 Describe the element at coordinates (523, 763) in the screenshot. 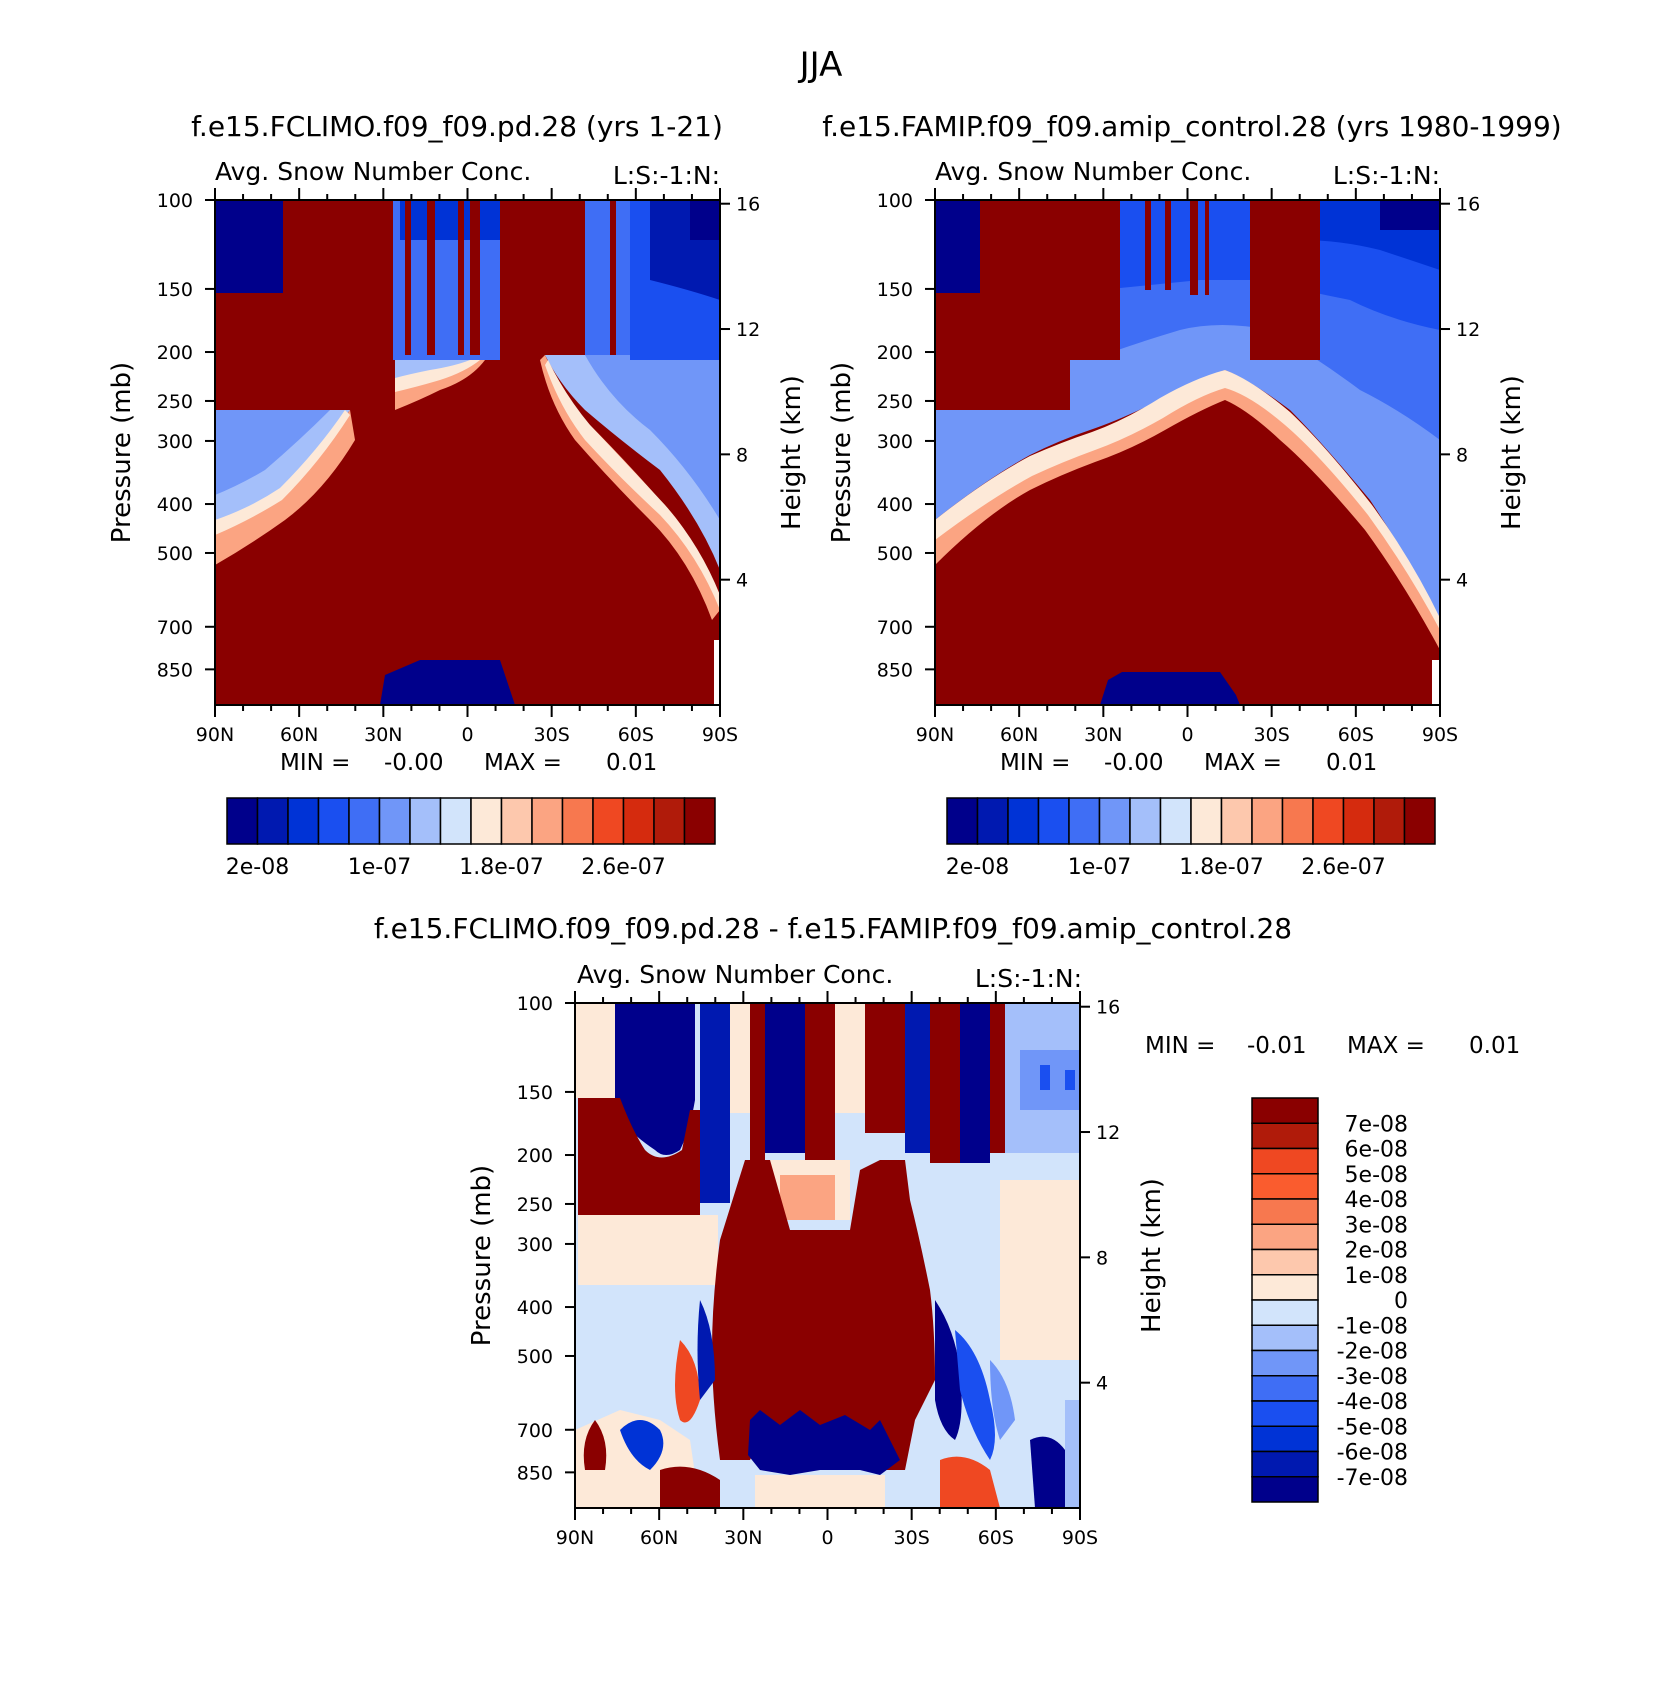

I see `panel-1-max-label: MAX =` at that location.